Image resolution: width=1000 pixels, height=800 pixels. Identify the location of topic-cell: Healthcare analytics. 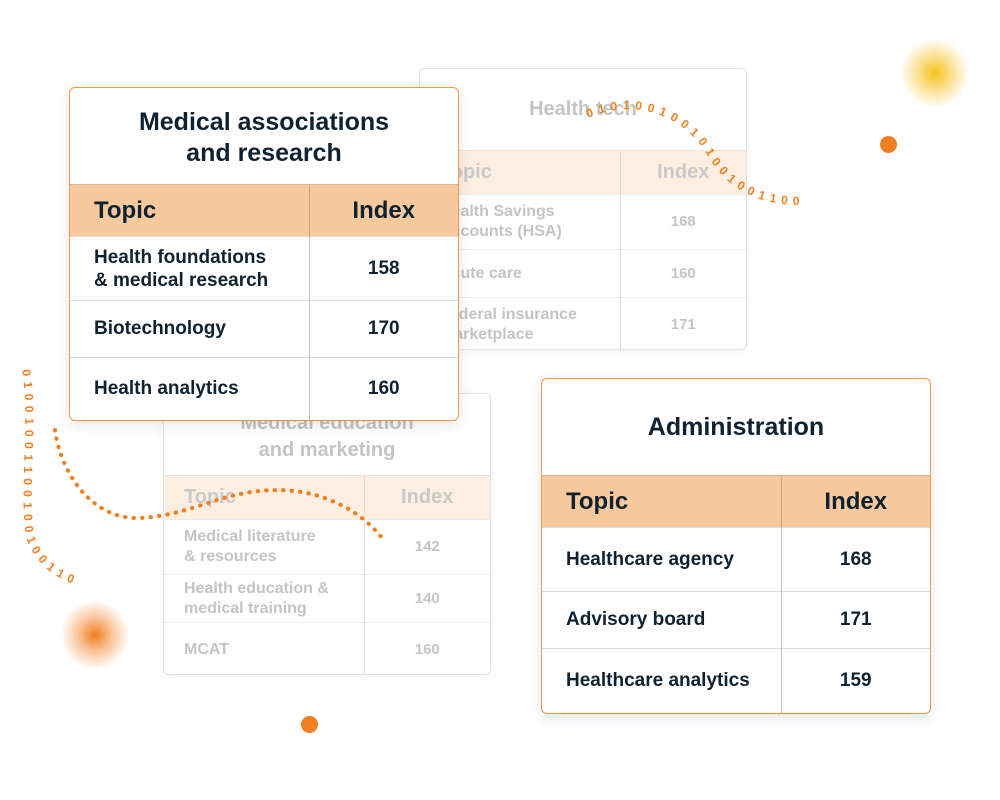
(661, 680).